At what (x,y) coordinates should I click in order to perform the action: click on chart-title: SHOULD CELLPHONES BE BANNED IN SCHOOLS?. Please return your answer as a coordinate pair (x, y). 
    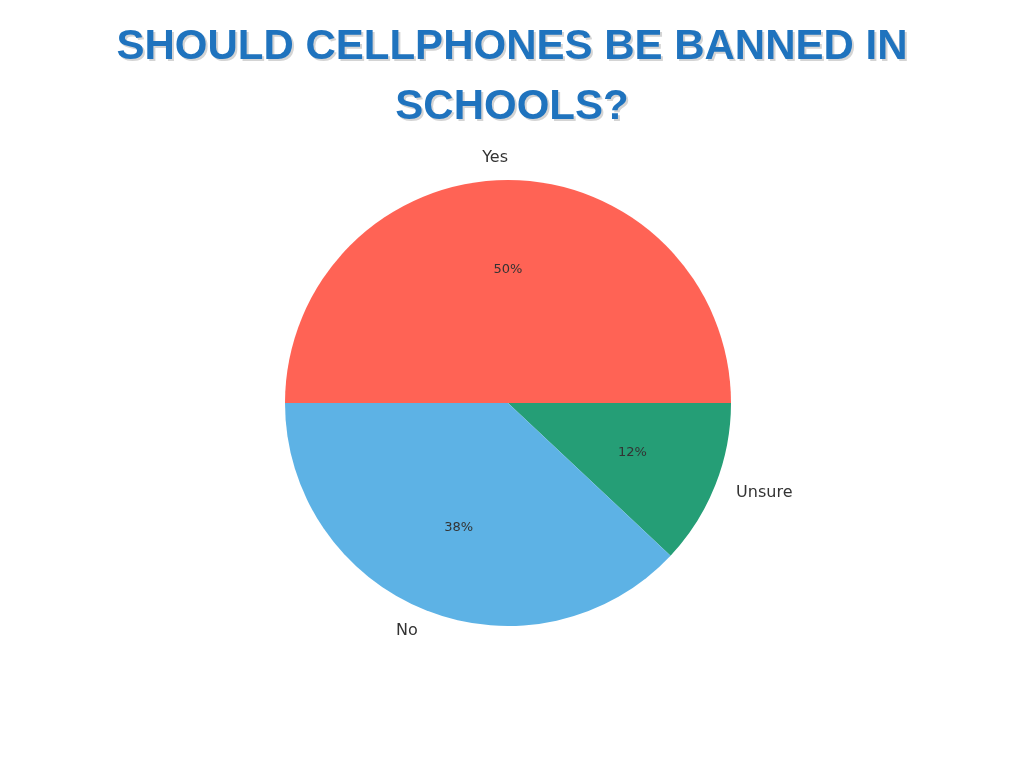
    Looking at the image, I should click on (512, 75).